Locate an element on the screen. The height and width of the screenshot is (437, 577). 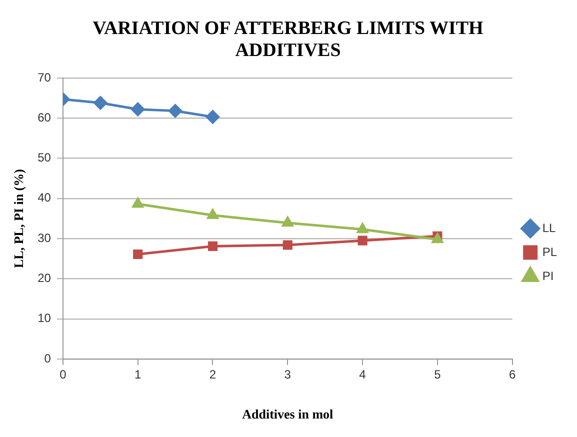
y-tick-label: 70 is located at coordinates (45, 77).